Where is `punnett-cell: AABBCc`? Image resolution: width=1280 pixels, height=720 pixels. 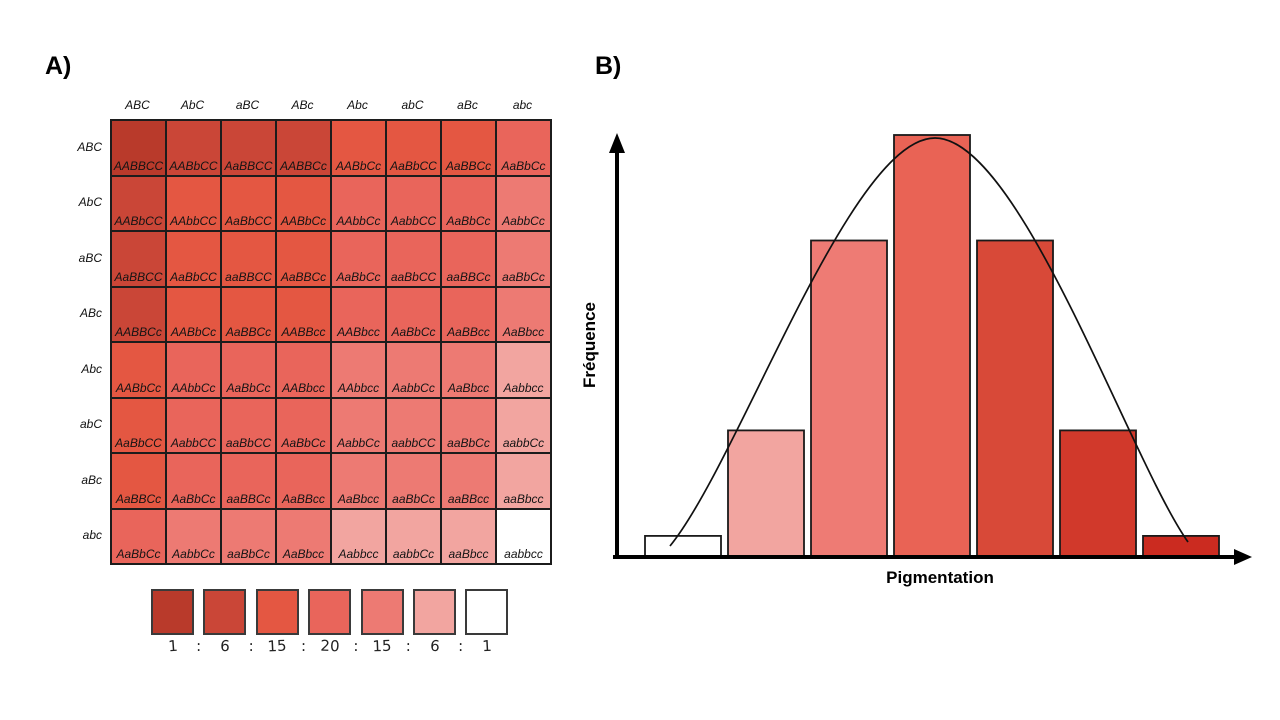 punnett-cell: AABBCc is located at coordinates (303, 148).